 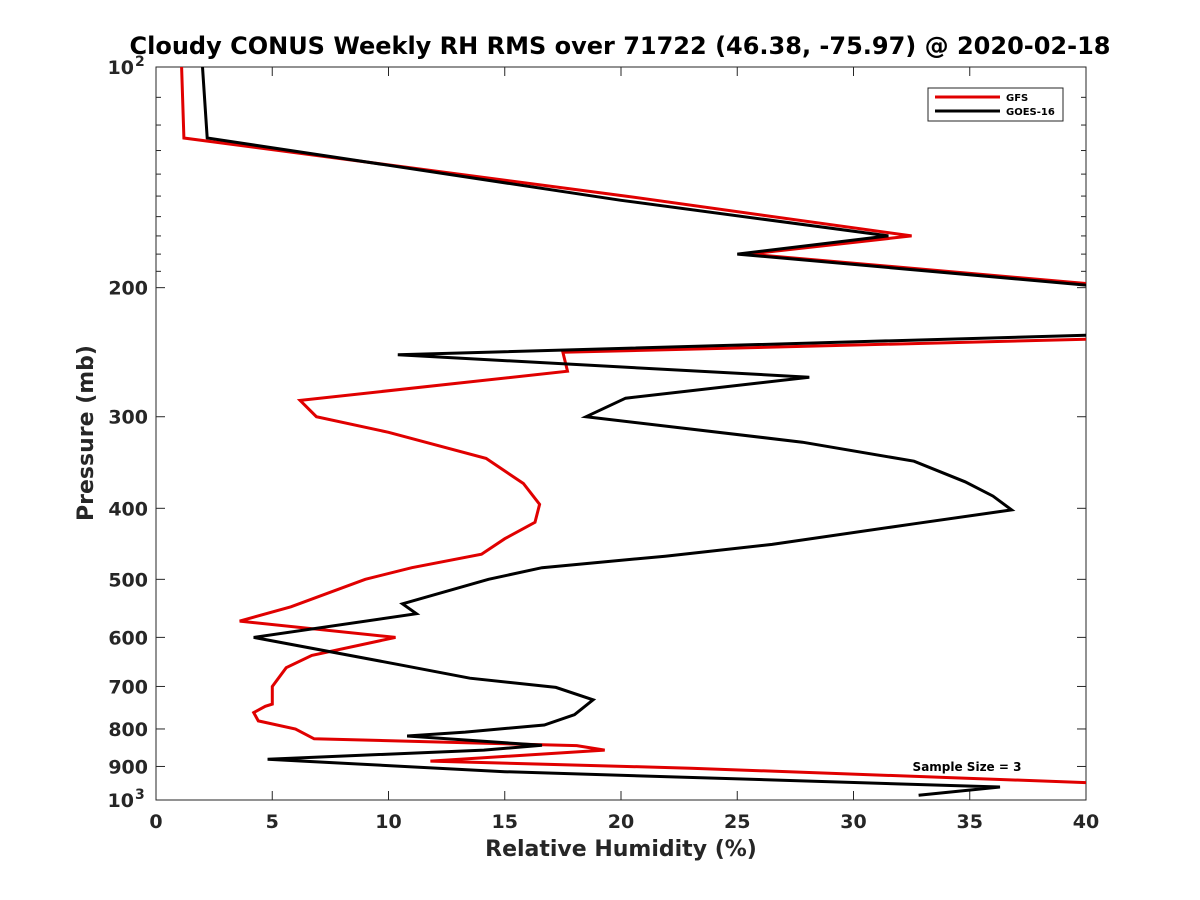 I want to click on y-tick-label: 400, so click(x=128, y=509).